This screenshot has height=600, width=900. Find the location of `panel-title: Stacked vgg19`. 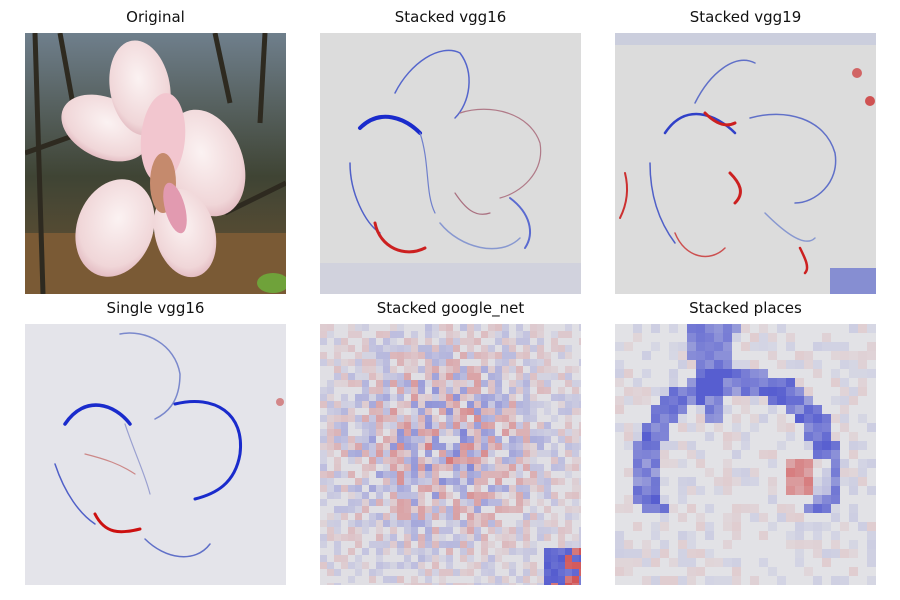

panel-title: Stacked vgg19 is located at coordinates (745, 17).